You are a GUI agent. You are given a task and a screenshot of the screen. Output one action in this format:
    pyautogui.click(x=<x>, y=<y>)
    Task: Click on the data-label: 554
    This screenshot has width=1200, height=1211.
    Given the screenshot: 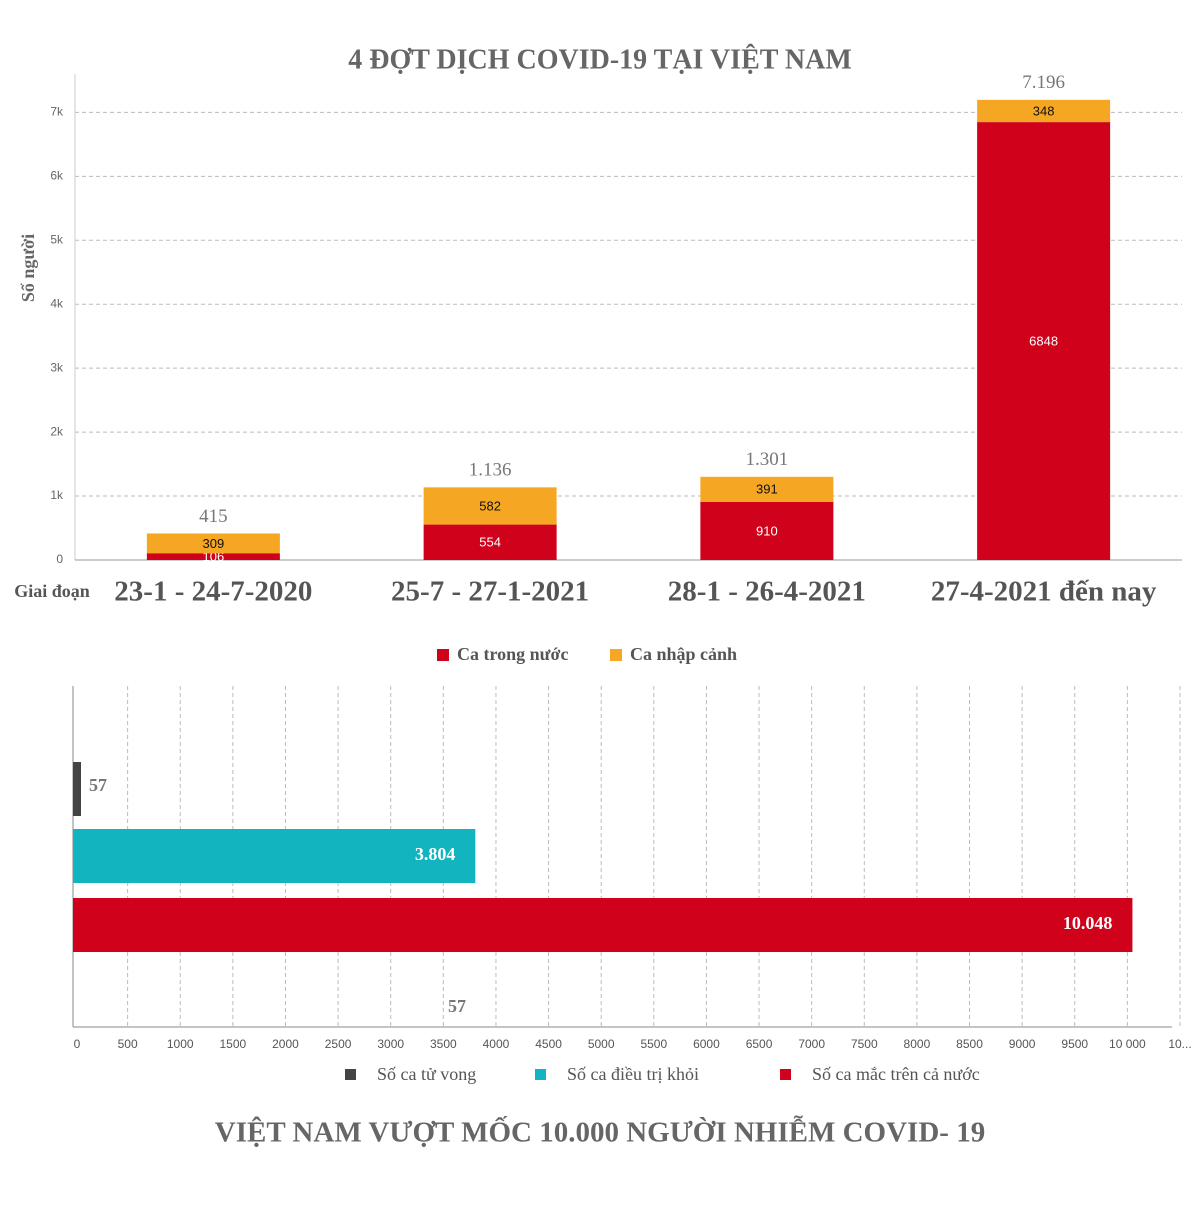 What is the action you would take?
    pyautogui.click(x=490, y=542)
    